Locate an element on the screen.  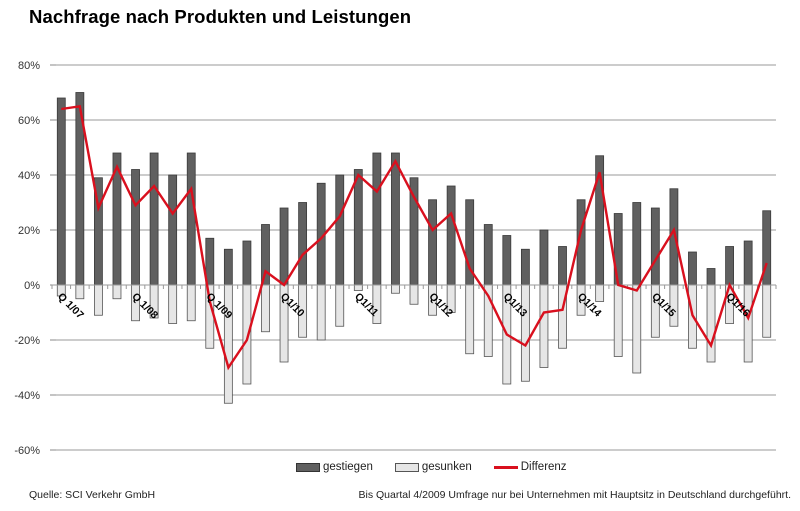
legend-label-gesunken: gesunken is located at coordinates (446, 467).